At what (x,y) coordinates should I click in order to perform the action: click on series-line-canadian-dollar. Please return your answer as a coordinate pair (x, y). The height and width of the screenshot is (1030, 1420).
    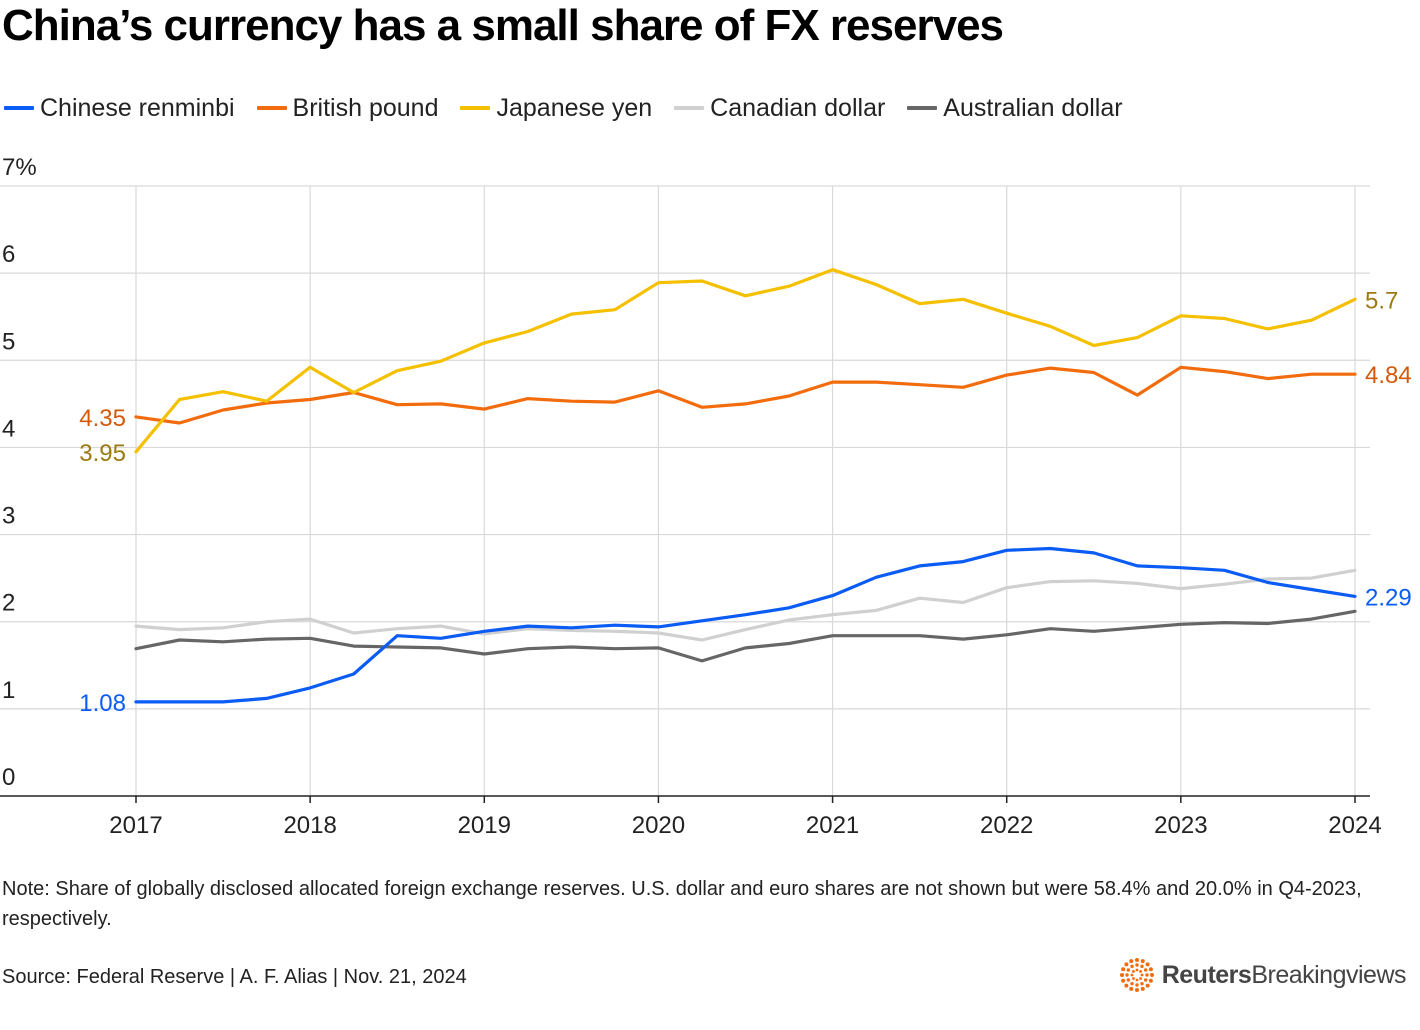
    Looking at the image, I should click on (745, 605).